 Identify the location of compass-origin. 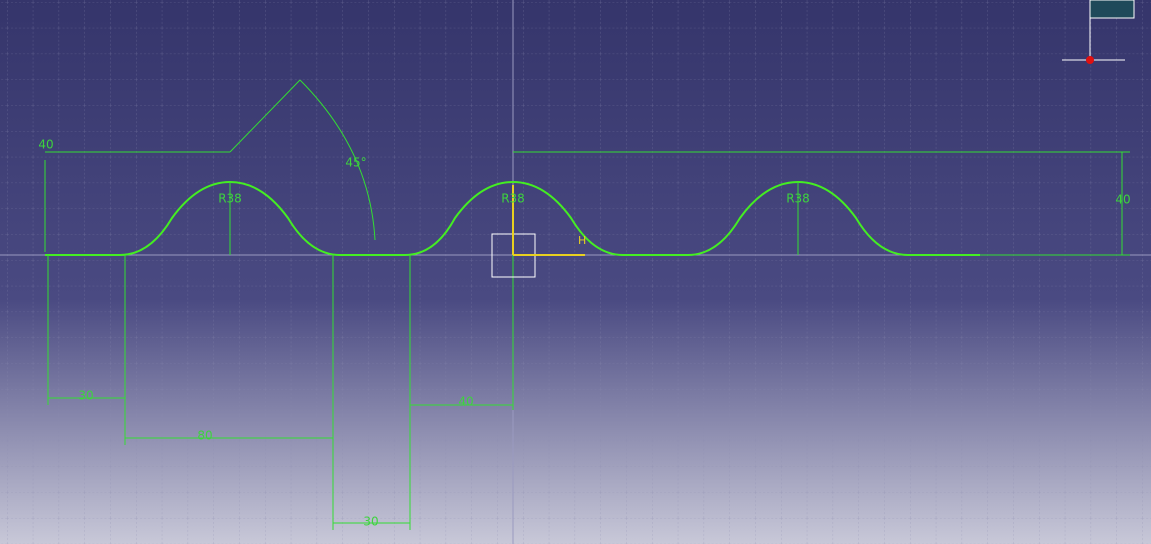
(1090, 60).